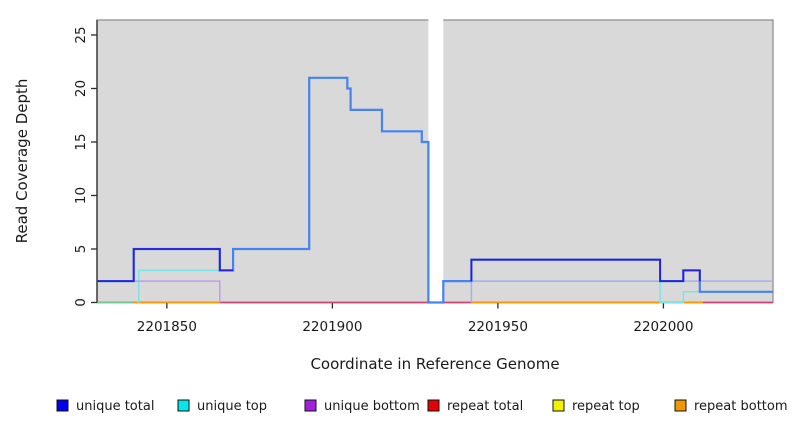  I want to click on y-tick-label: 10, so click(81, 195).